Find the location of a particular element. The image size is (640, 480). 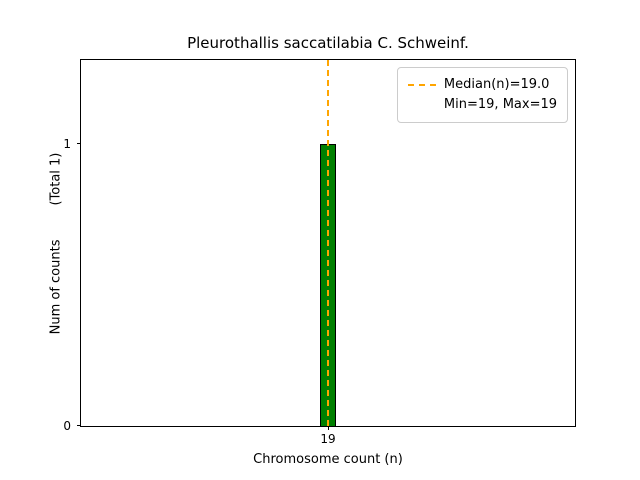

ytick-label-1: 1 is located at coordinates (67, 144).